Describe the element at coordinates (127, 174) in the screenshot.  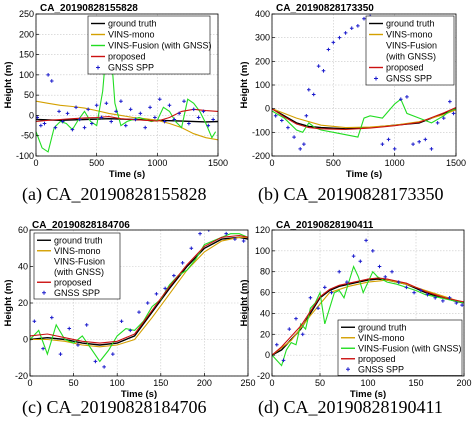
I see `x-axis-label: Time (s)` at that location.